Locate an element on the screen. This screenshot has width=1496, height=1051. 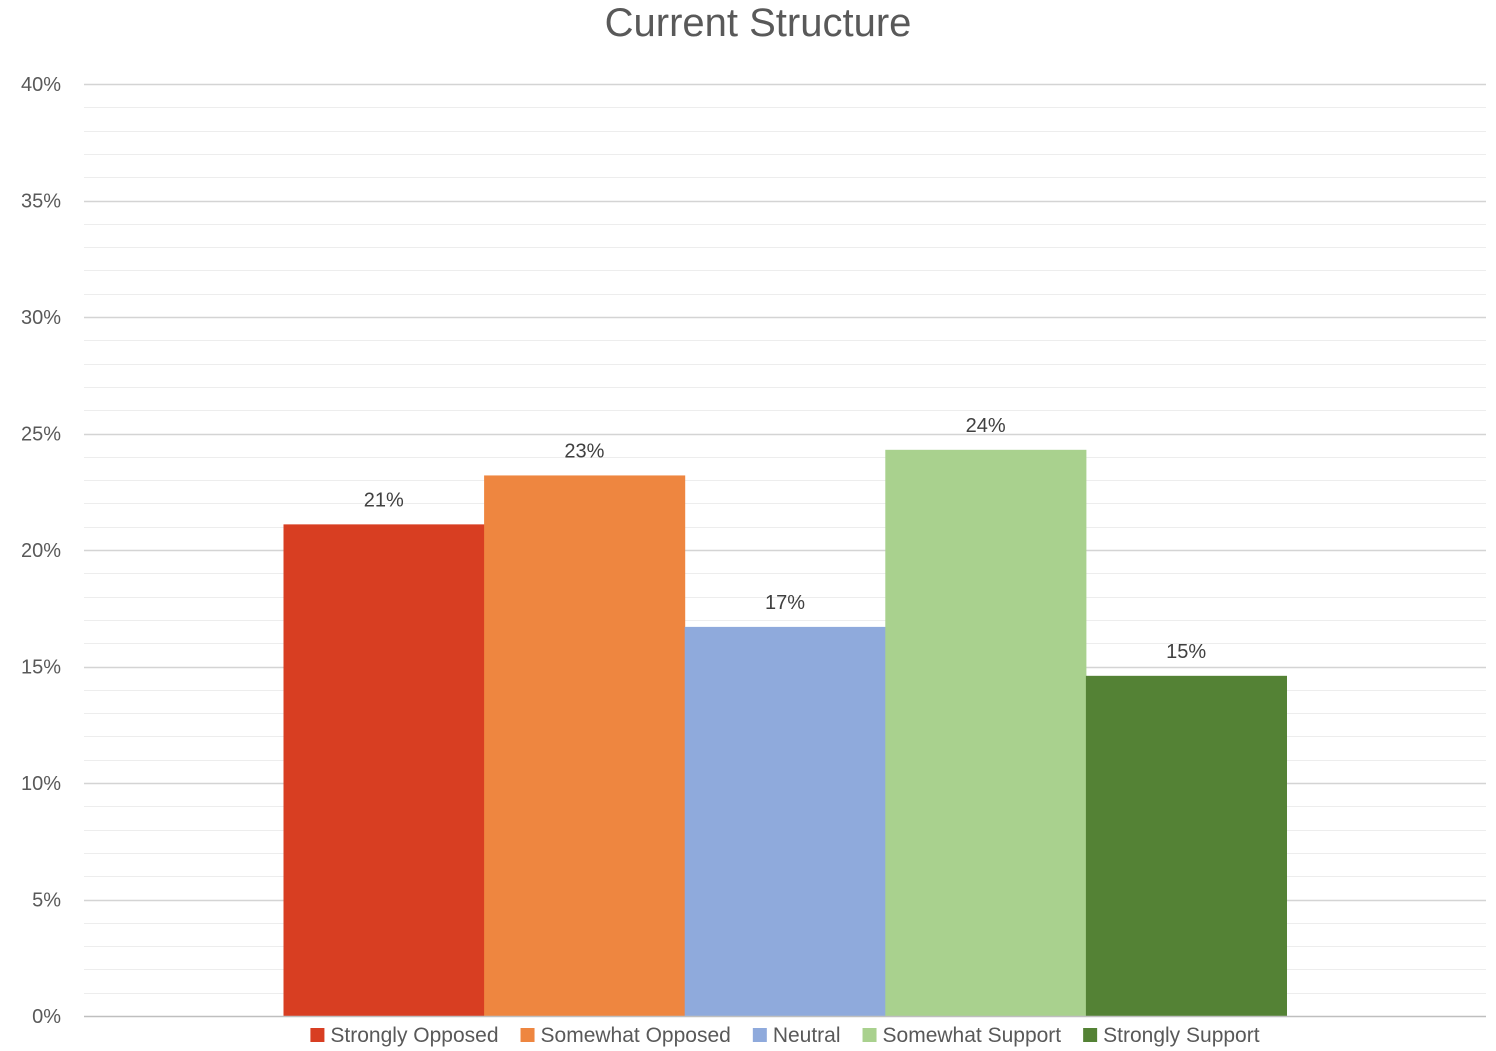
legend-item-somewhat-opposed: Somewhat Opposed is located at coordinates (625, 1035).